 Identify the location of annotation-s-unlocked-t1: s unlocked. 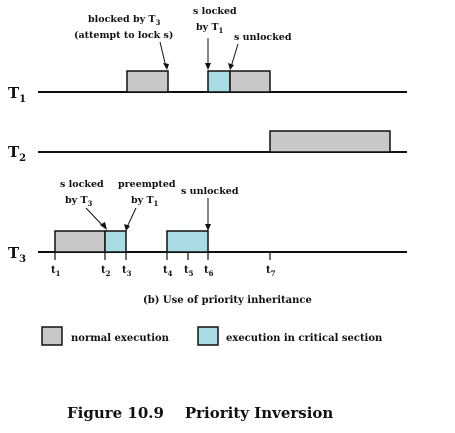
(263, 37).